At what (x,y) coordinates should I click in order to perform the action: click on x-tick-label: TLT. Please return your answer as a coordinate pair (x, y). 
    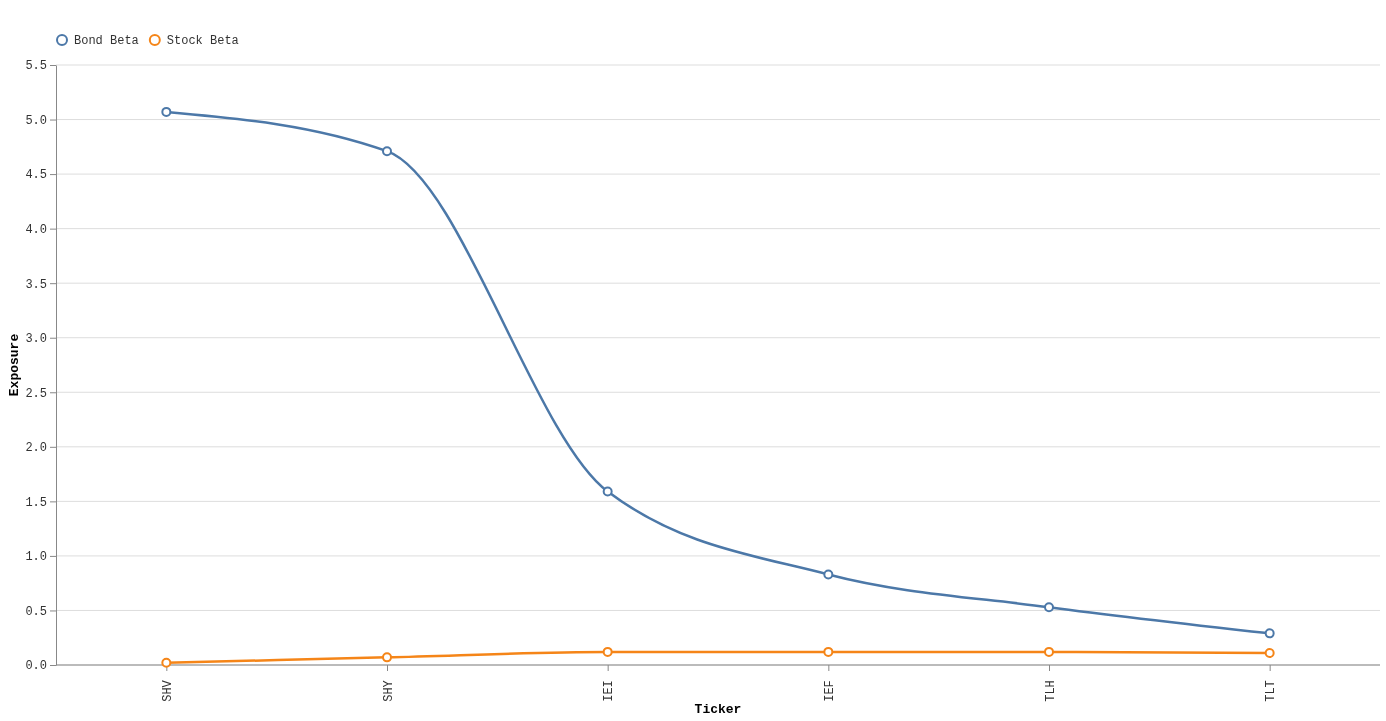
    Looking at the image, I should click on (1271, 691).